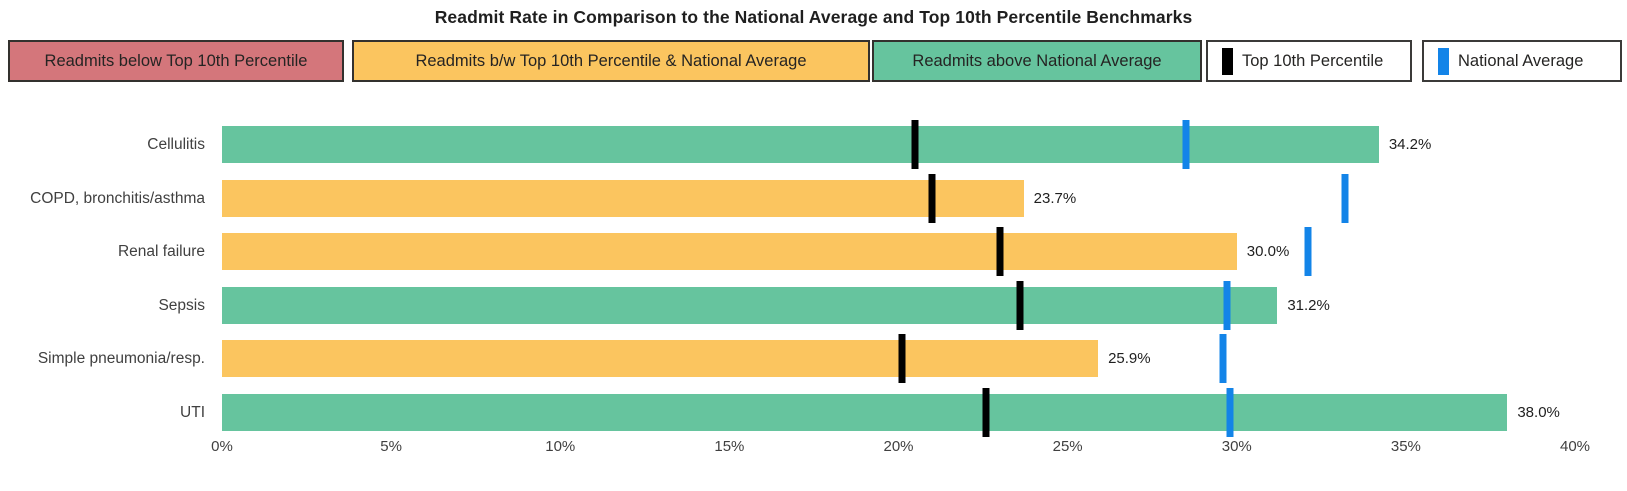 This screenshot has width=1627, height=491. I want to click on x-axis: 0% 5% 10% 15% 20% 25% 30% 35% 40%, so click(900, 449).